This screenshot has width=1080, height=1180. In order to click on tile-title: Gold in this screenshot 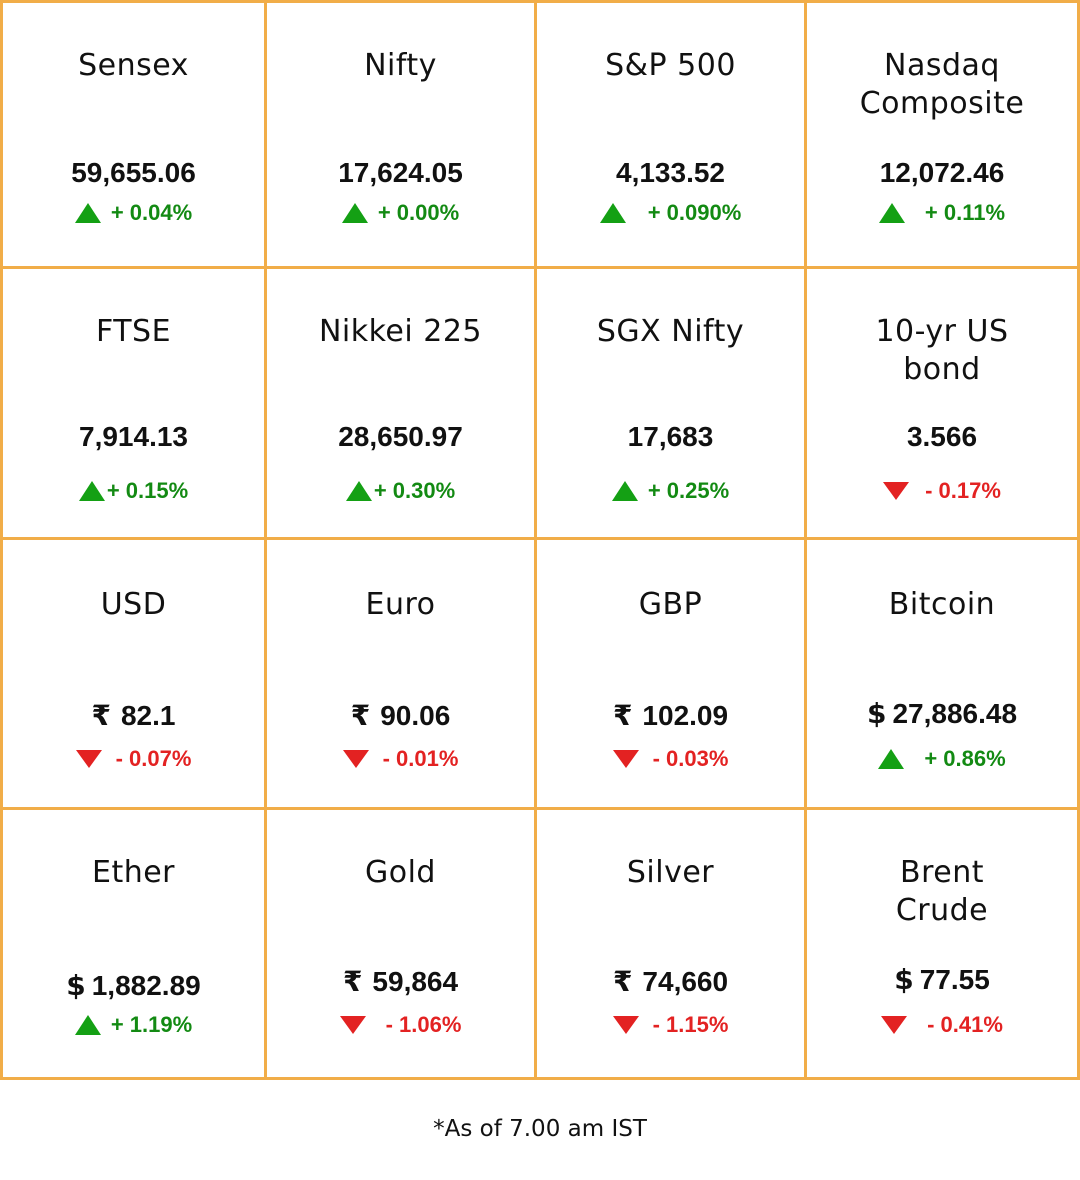, I will do `click(400, 872)`.